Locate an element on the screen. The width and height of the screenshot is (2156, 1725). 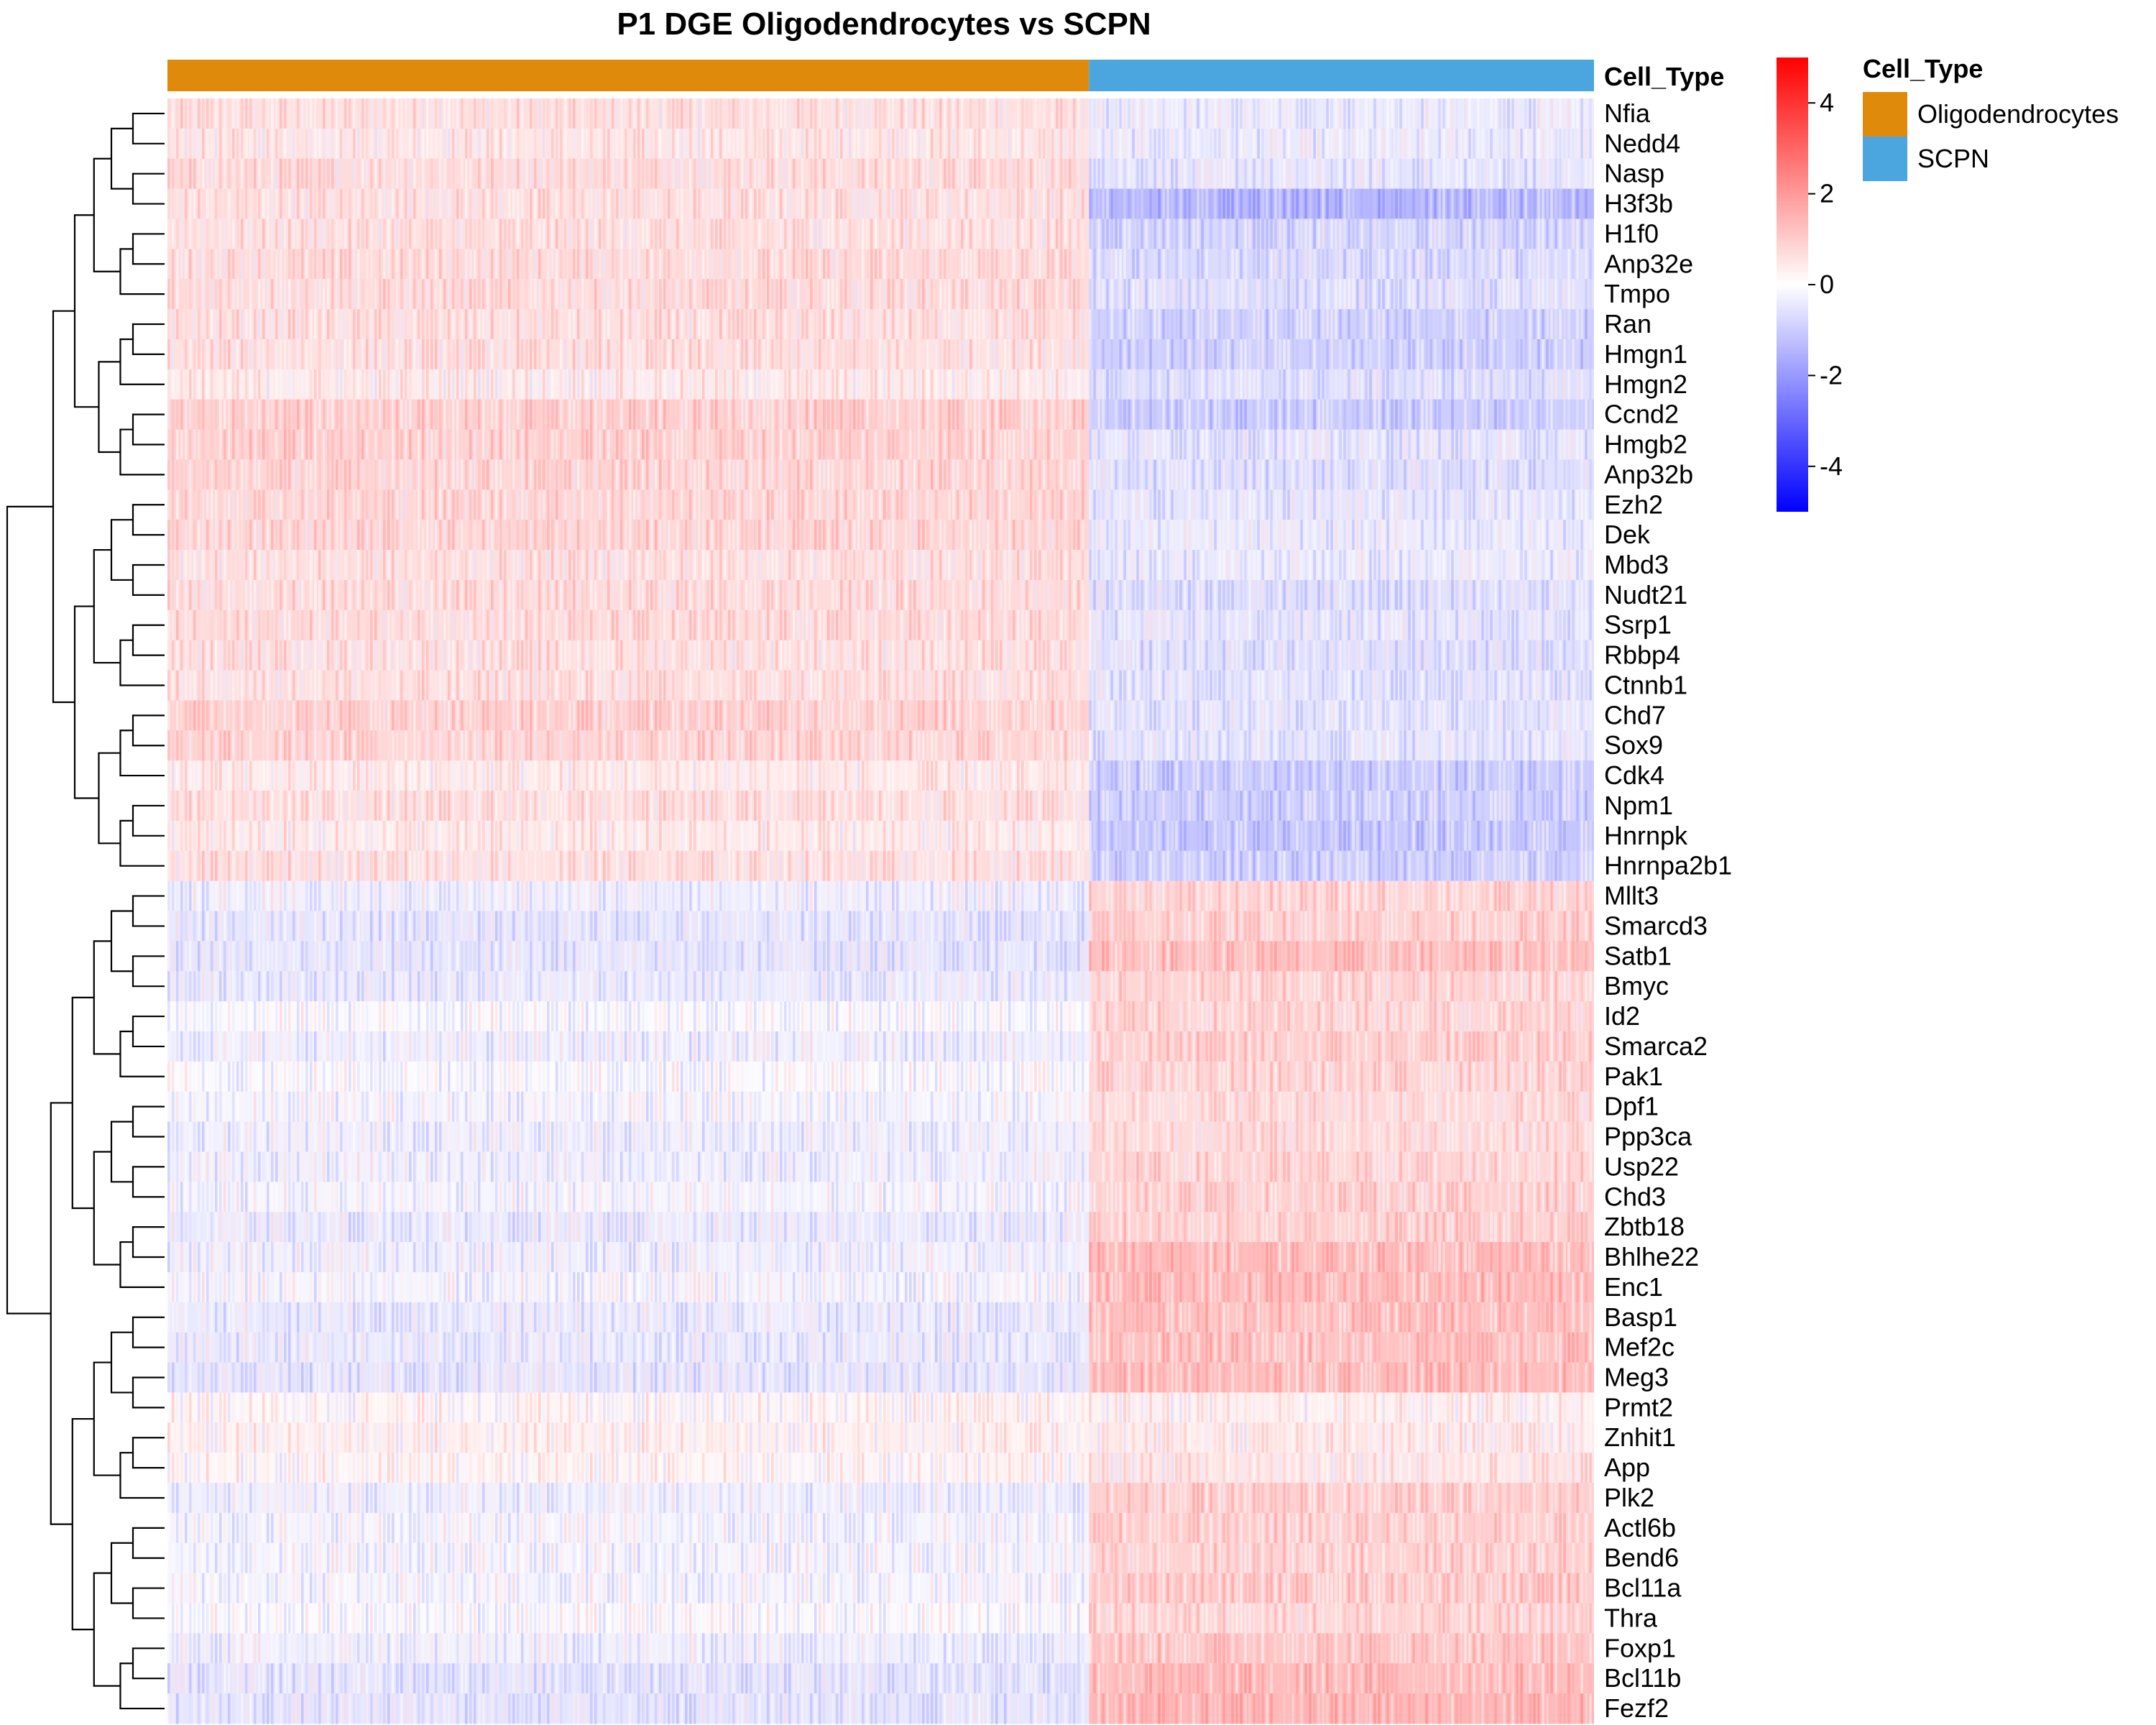
gene-label-thra: Thra is located at coordinates (1631, 1617).